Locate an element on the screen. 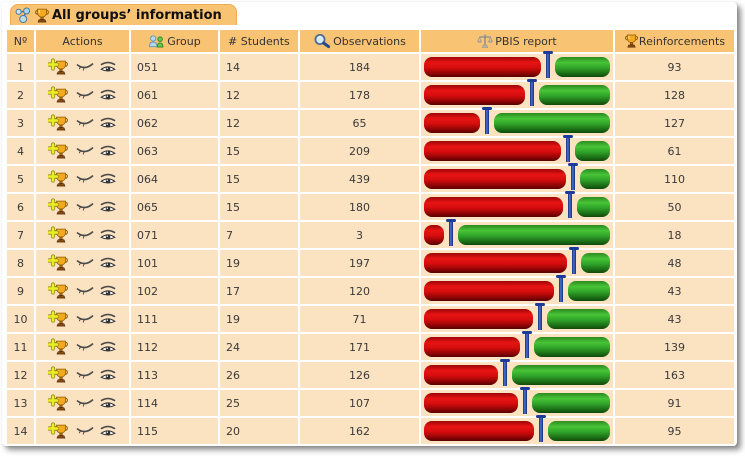 The height and width of the screenshot is (459, 745). row-number: 9 is located at coordinates (20, 291).